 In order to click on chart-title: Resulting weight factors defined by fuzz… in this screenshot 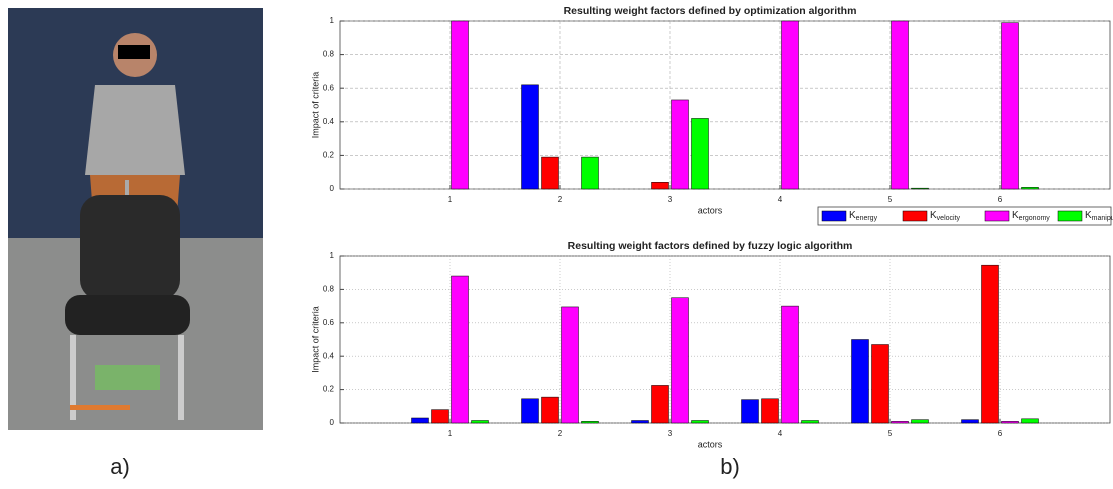, I will do `click(710, 246)`.